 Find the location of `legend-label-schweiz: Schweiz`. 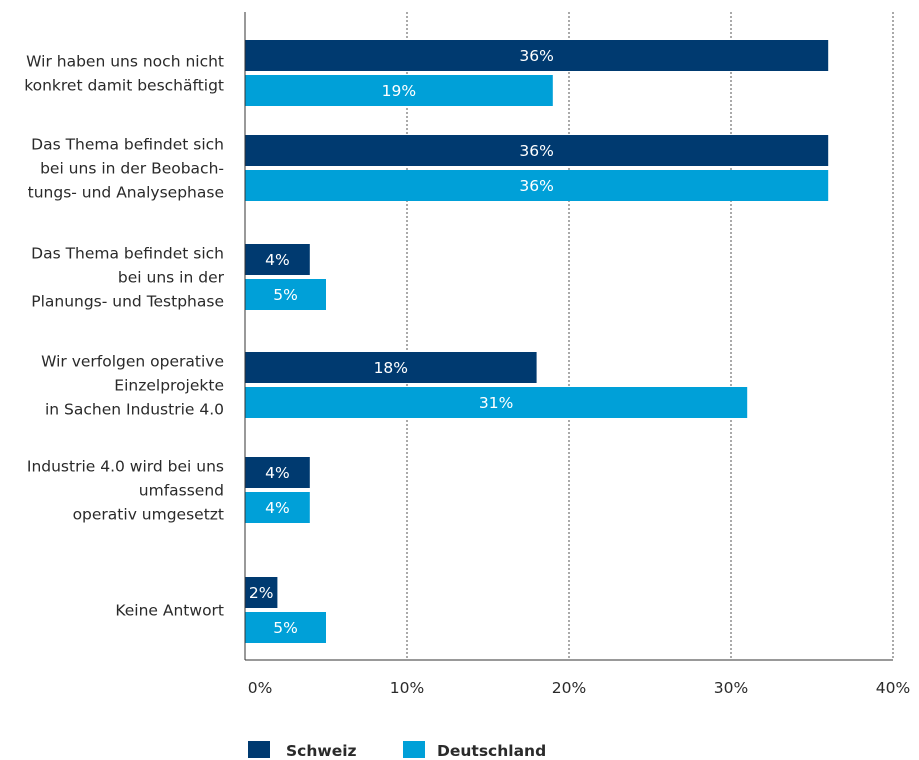

legend-label-schweiz: Schweiz is located at coordinates (321, 751).